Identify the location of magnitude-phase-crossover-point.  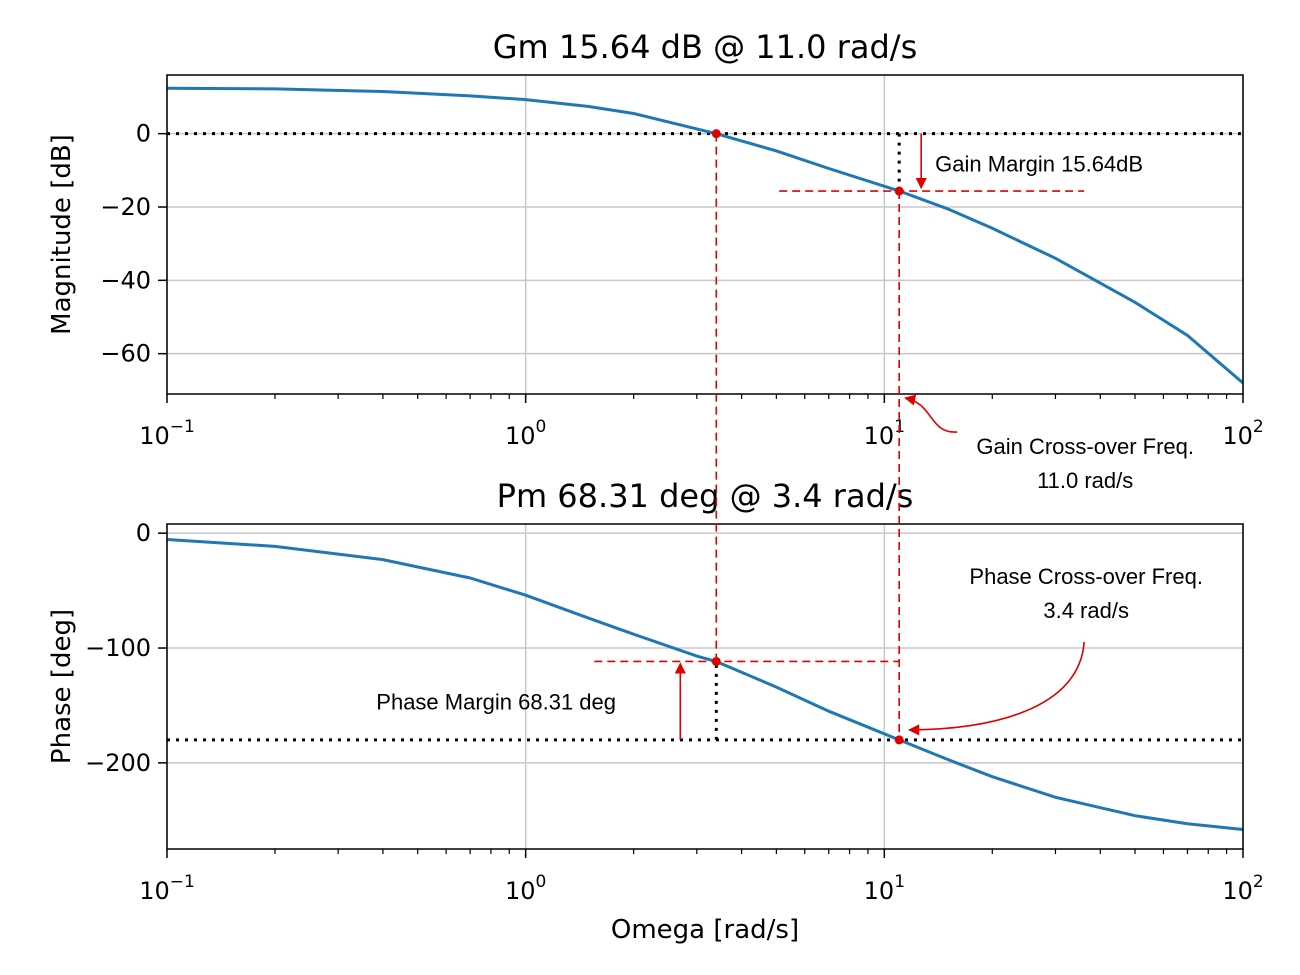
(716, 134).